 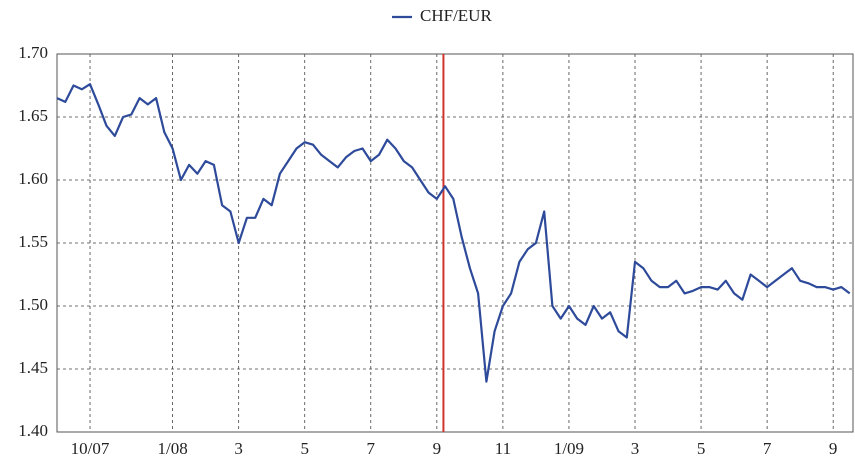 I want to click on y-tick-label: 1.60, so click(x=33, y=178).